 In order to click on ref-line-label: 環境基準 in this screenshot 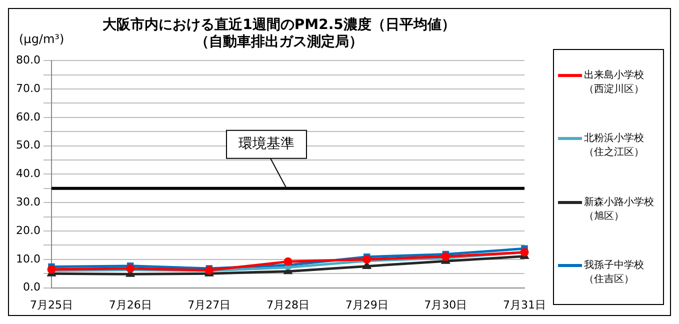, I will do `click(266, 144)`.